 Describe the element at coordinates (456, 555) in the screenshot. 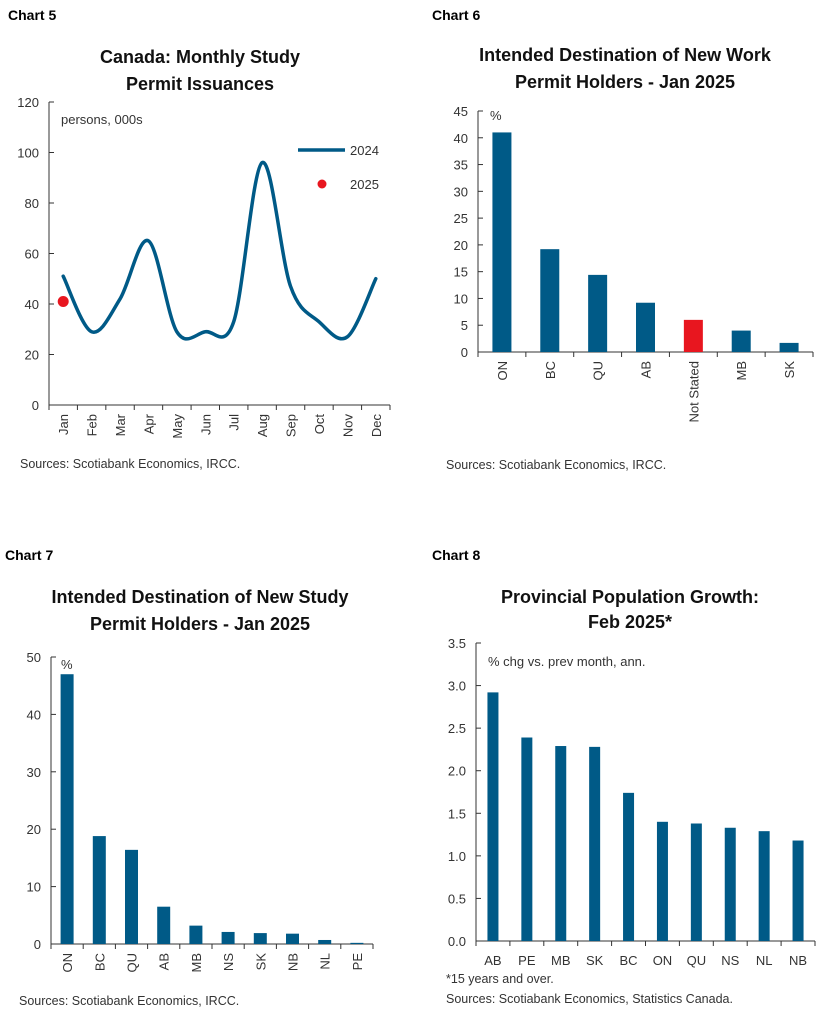

I see `chart-label: Chart 8` at that location.